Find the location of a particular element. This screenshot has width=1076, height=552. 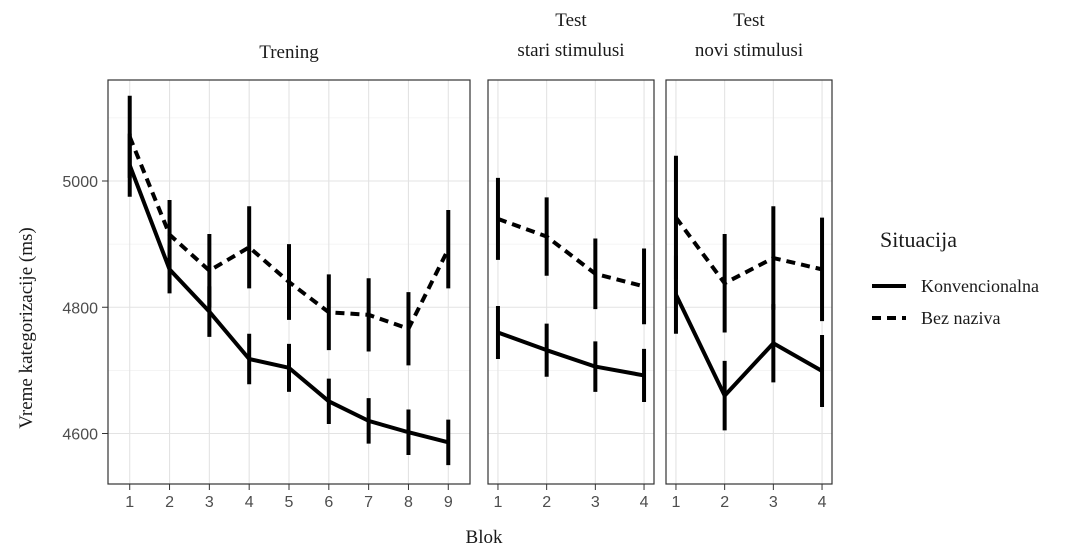

y-axis-title: Vreme kategorizacije (ms) is located at coordinates (26, 327).